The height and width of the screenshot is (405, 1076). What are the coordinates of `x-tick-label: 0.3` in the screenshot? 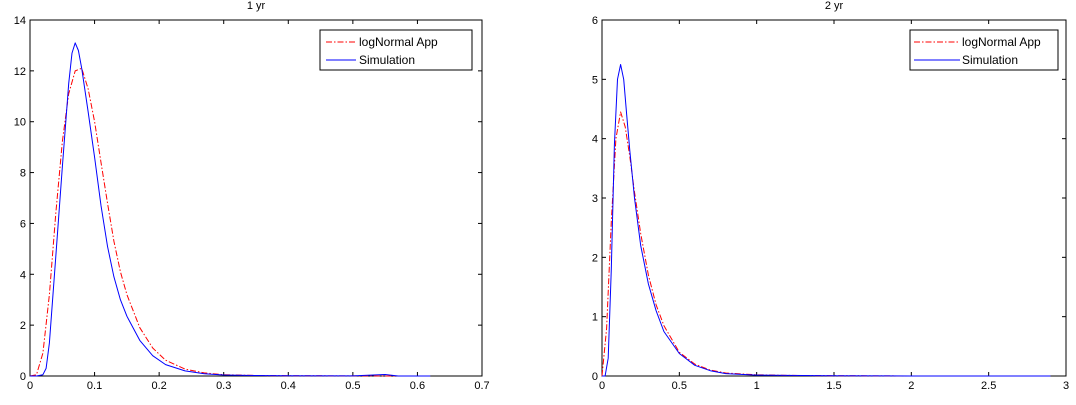 It's located at (223, 386).